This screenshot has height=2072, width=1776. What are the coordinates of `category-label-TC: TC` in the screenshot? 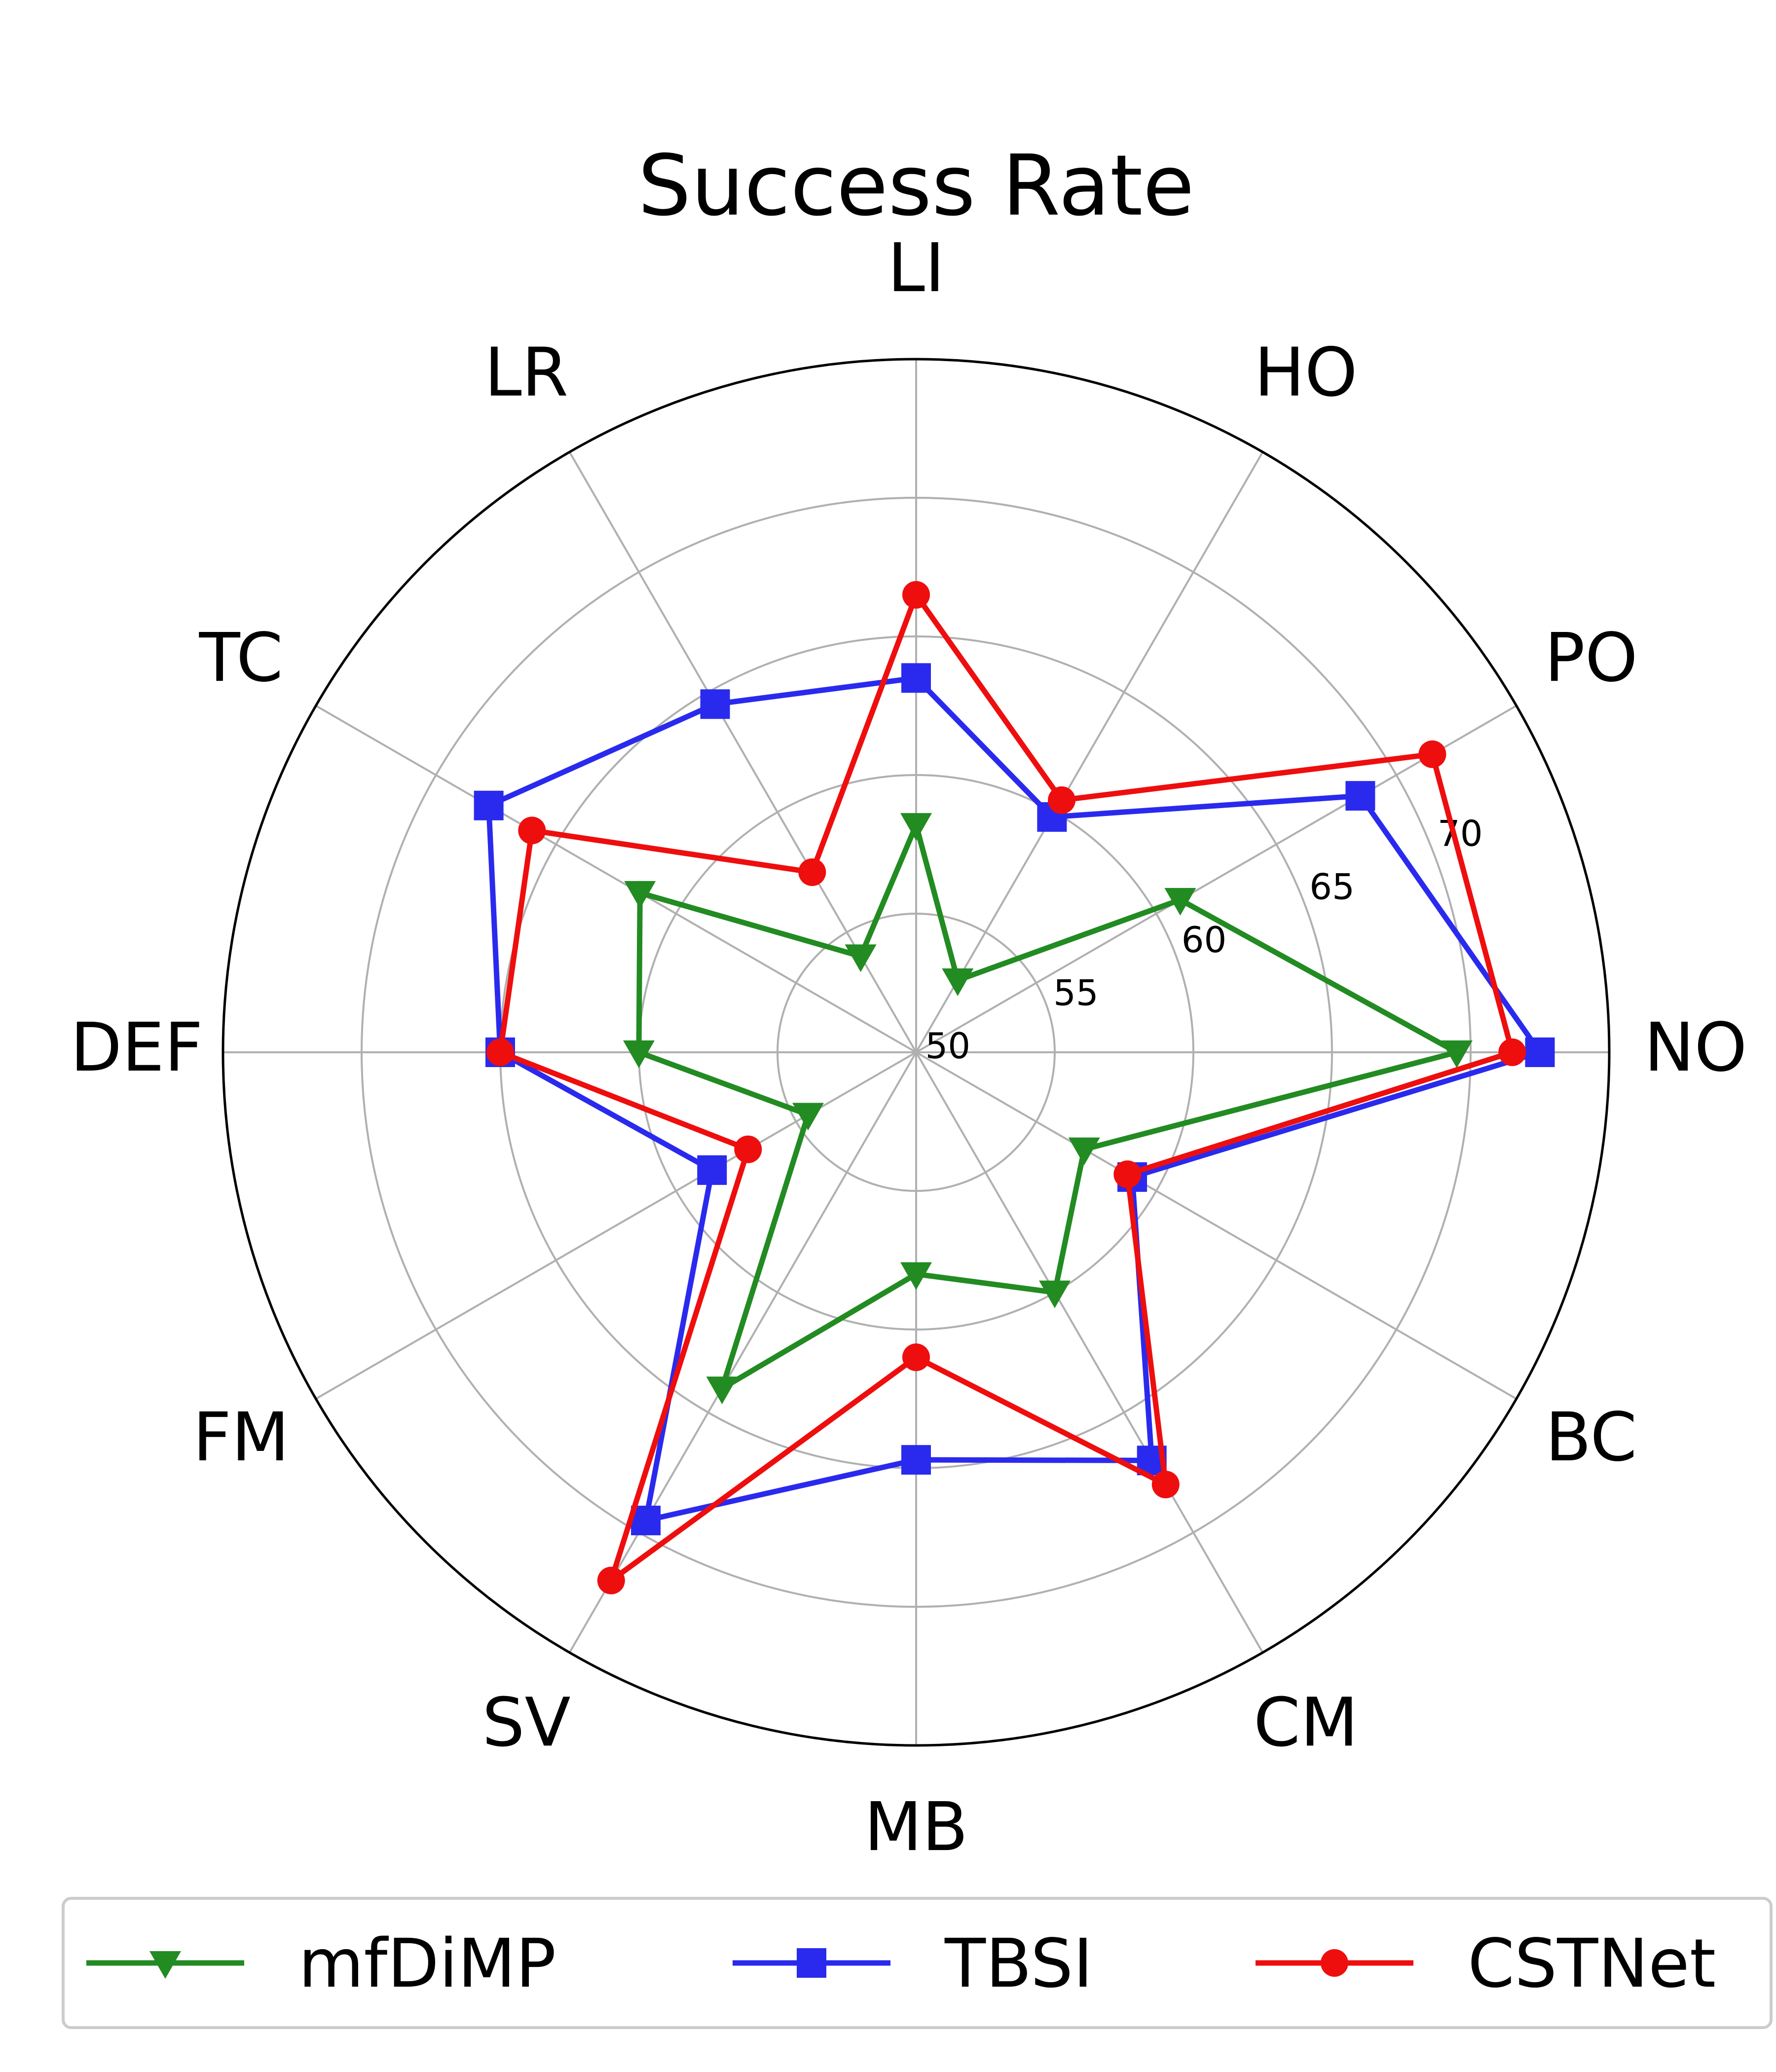 It's located at (241, 658).